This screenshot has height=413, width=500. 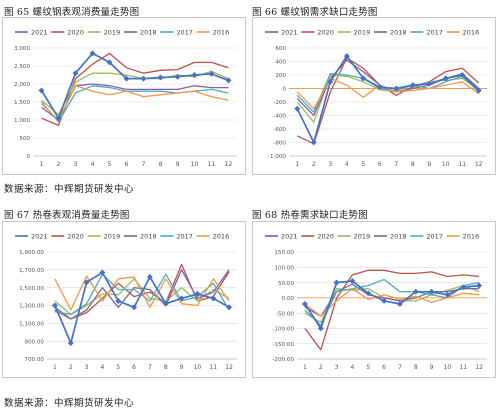 What do you see at coordinates (279, 117) in the screenshot?
I see `y-tick-label: -400` at bounding box center [279, 117].